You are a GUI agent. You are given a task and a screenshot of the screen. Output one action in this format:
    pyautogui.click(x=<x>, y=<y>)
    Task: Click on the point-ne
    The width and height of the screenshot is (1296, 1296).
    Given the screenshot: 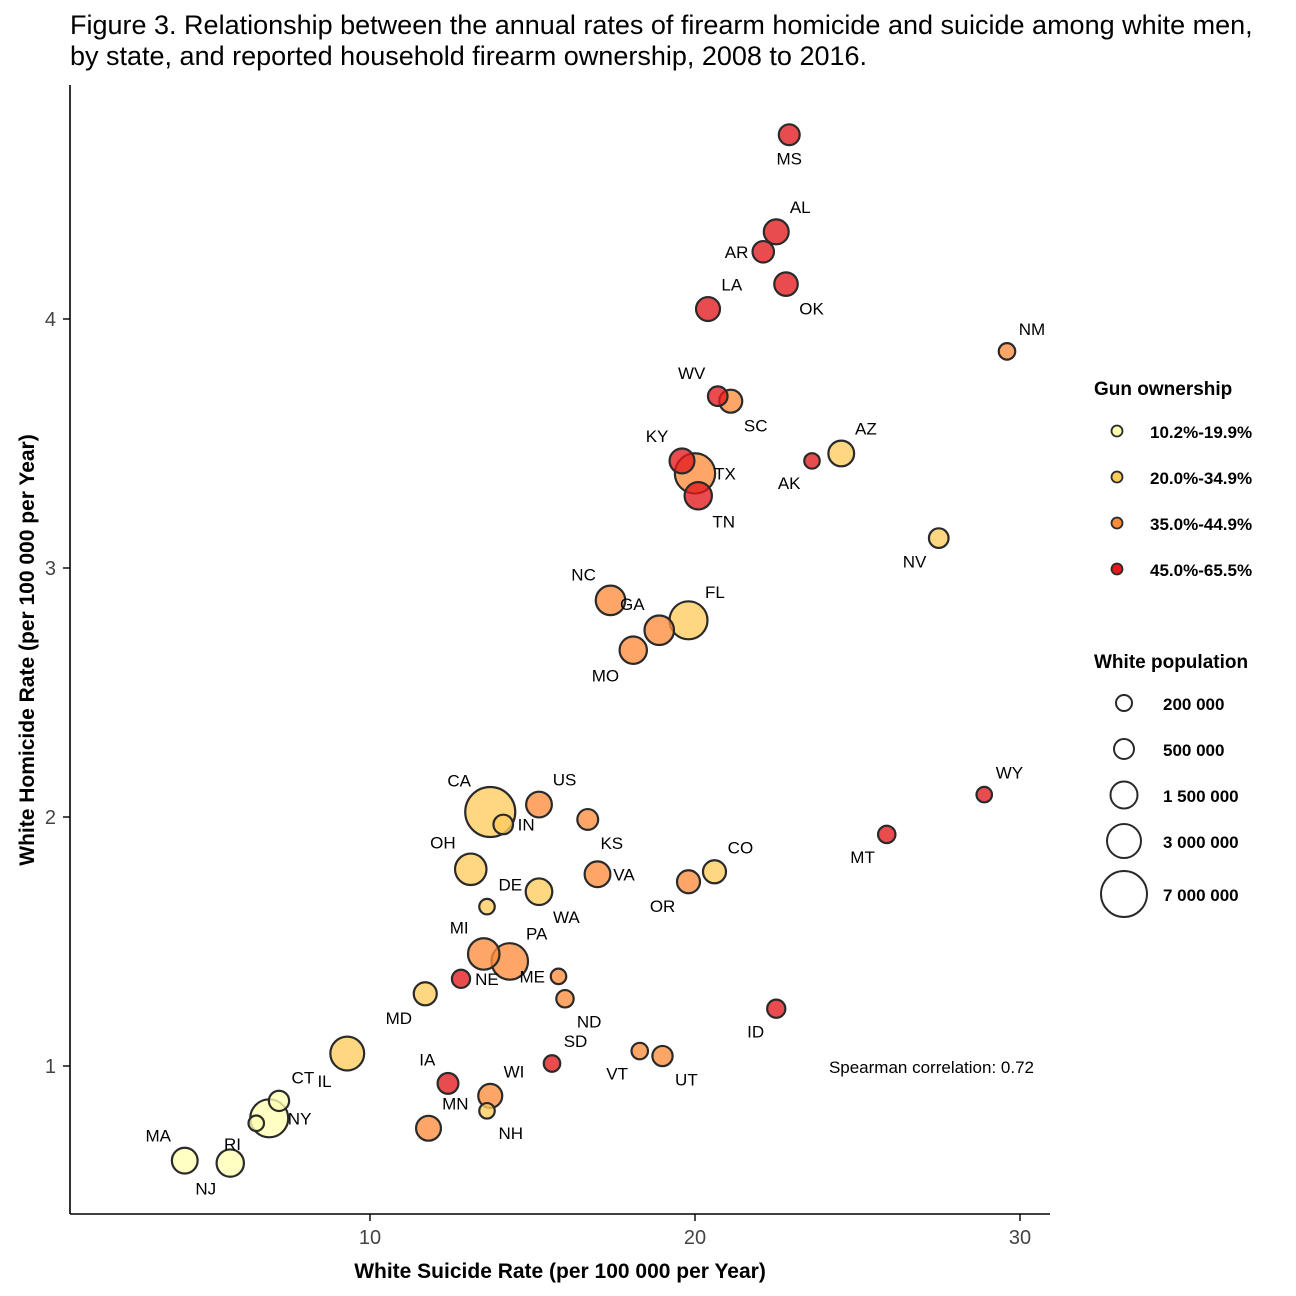 What is the action you would take?
    pyautogui.click(x=461, y=979)
    